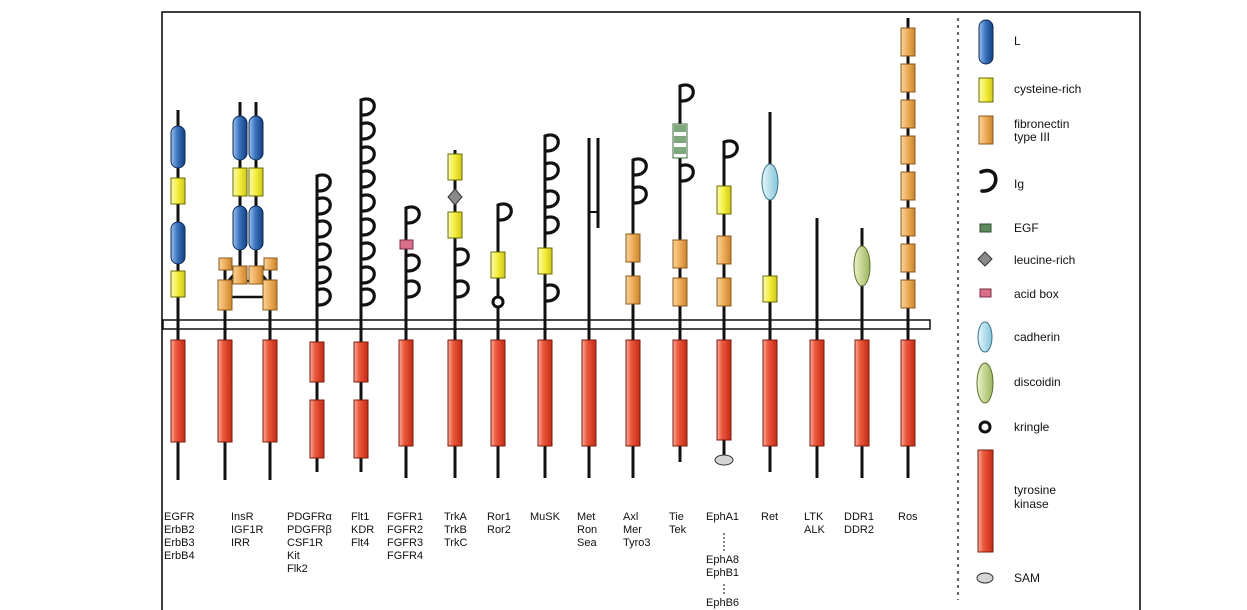  I want to click on labels-ror: Ror1 Ror2, so click(499, 523).